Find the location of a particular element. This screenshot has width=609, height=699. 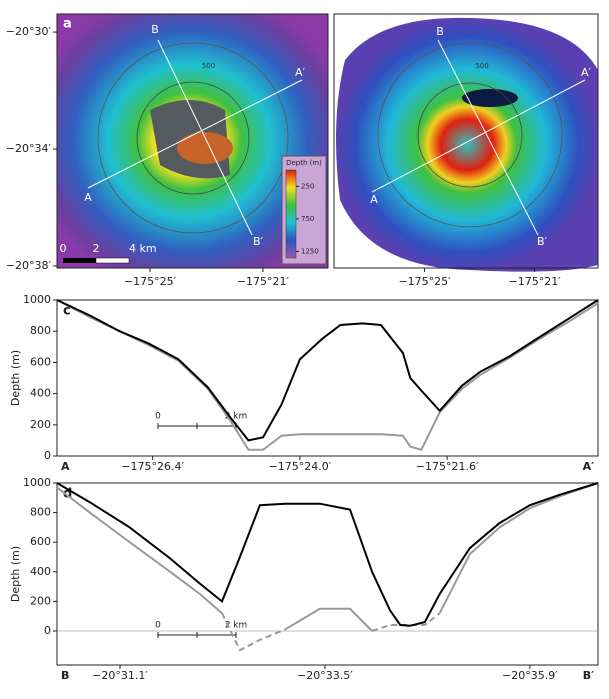

end-label: B′ is located at coordinates (588, 675).